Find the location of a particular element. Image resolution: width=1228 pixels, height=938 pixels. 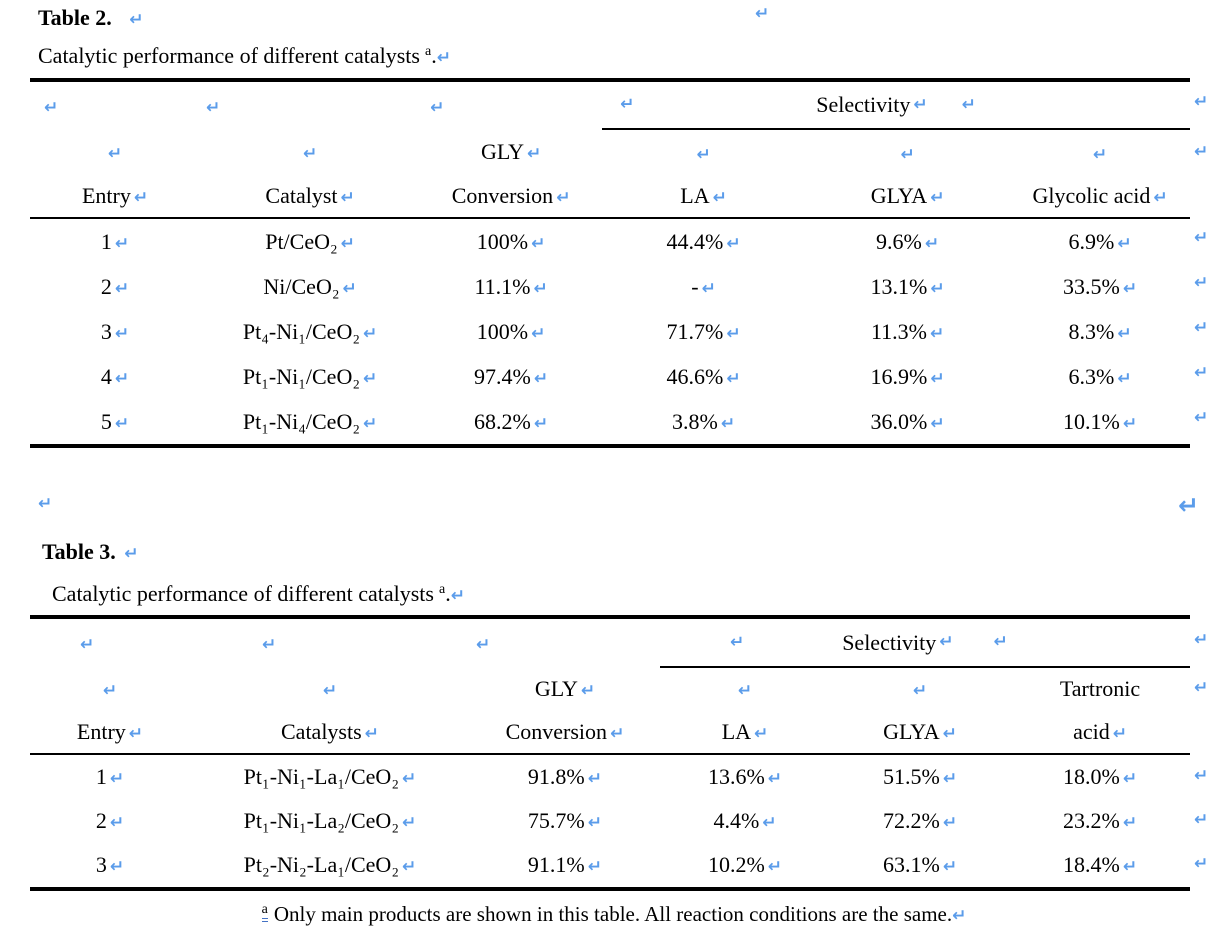

header-cell: Entry ↵ is located at coordinates (115, 197).